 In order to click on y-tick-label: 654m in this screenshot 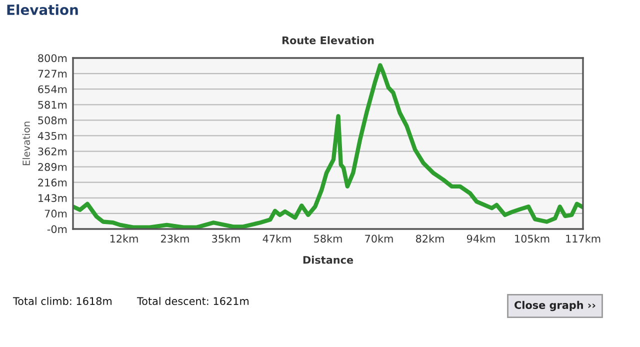, I will do `click(52, 89)`.